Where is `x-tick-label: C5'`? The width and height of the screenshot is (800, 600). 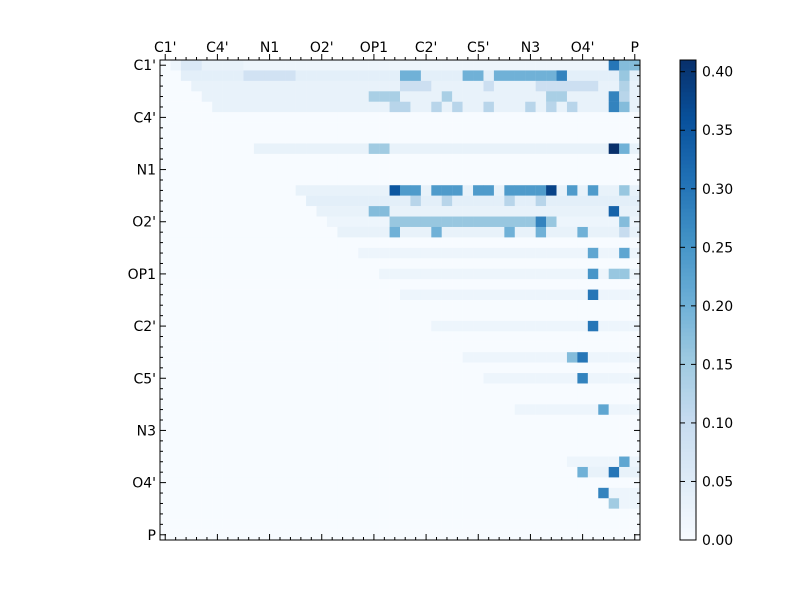 x-tick-label: C5' is located at coordinates (478, 48).